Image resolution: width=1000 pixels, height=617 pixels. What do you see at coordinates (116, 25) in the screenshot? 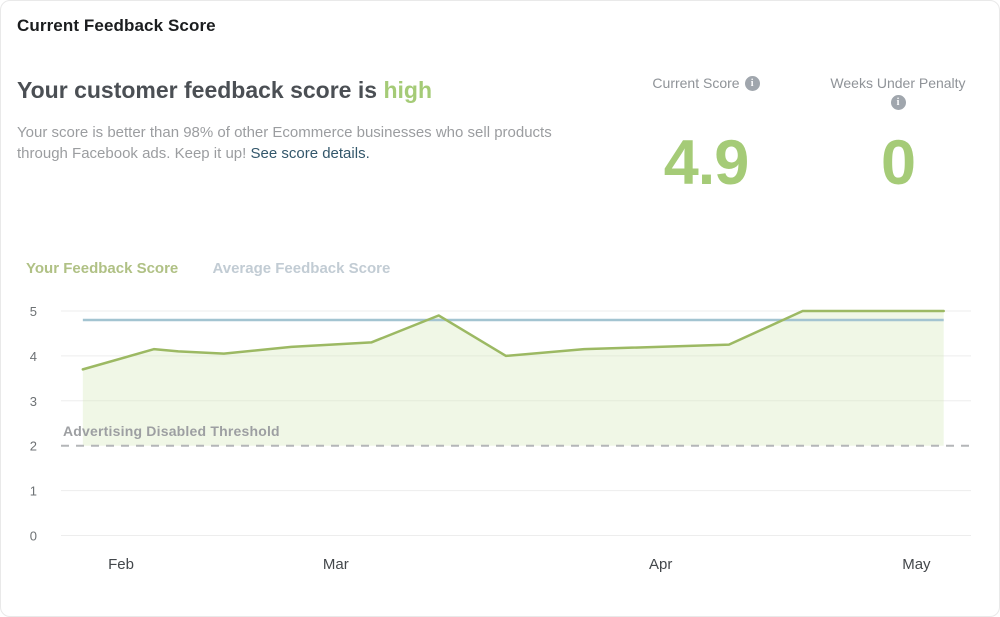
I see `page-title: Current Feedback Score` at bounding box center [116, 25].